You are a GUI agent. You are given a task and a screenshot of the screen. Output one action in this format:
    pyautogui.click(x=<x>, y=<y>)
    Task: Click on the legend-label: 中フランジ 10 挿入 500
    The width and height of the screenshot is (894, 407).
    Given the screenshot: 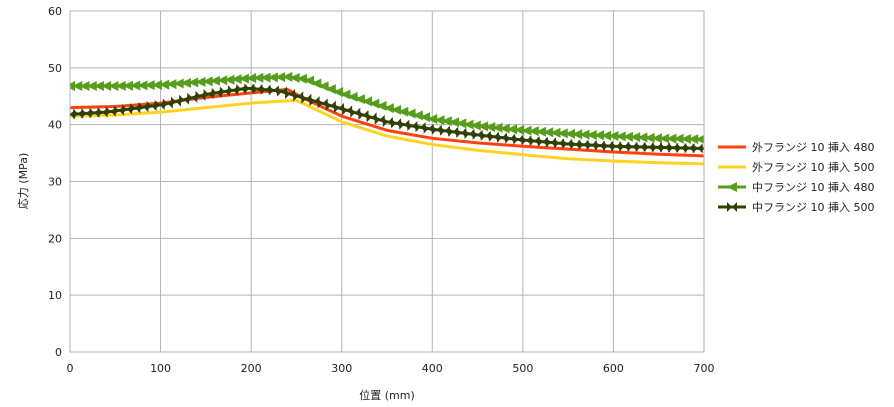 What is the action you would take?
    pyautogui.click(x=813, y=207)
    